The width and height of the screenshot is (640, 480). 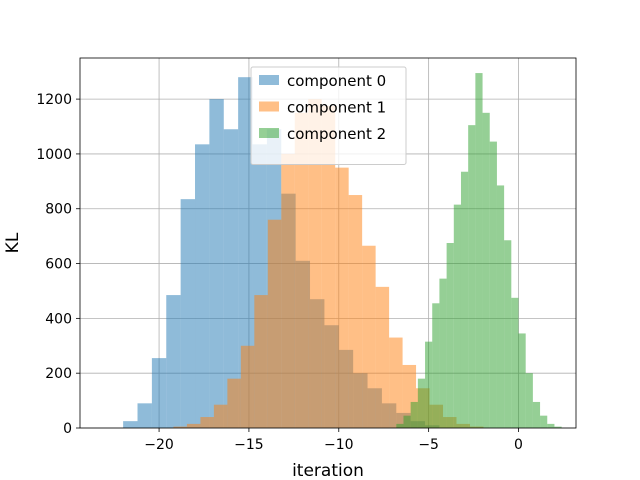 I want to click on legend: component 0 component 1 component 2, so click(x=328, y=115).